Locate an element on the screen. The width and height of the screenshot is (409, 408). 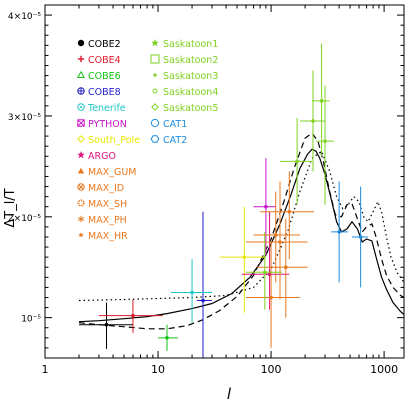
x-tick-label: 1000 is located at coordinates (384, 369).